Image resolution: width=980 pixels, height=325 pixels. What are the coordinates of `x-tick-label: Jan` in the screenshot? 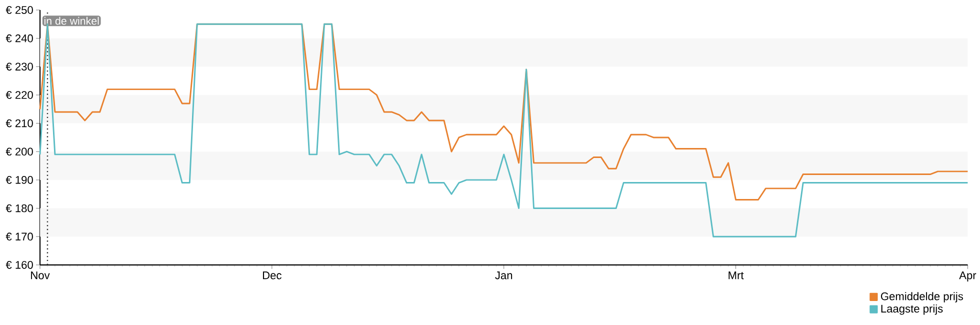 It's located at (503, 276).